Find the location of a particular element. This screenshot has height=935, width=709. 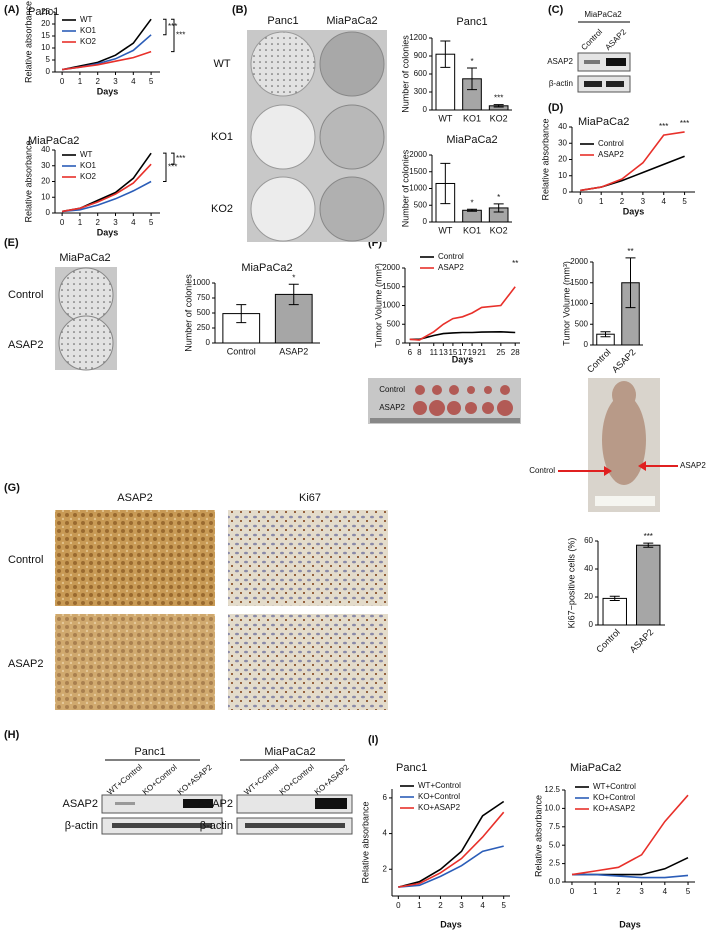

x-tick-label: KO1 is located at coordinates (472, 118).